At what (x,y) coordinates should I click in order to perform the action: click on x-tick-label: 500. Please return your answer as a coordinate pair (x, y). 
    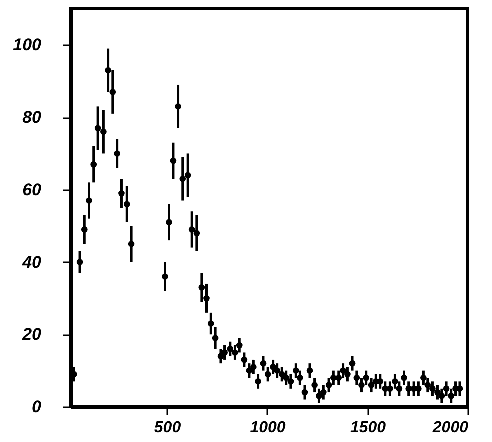
    Looking at the image, I should click on (168, 428).